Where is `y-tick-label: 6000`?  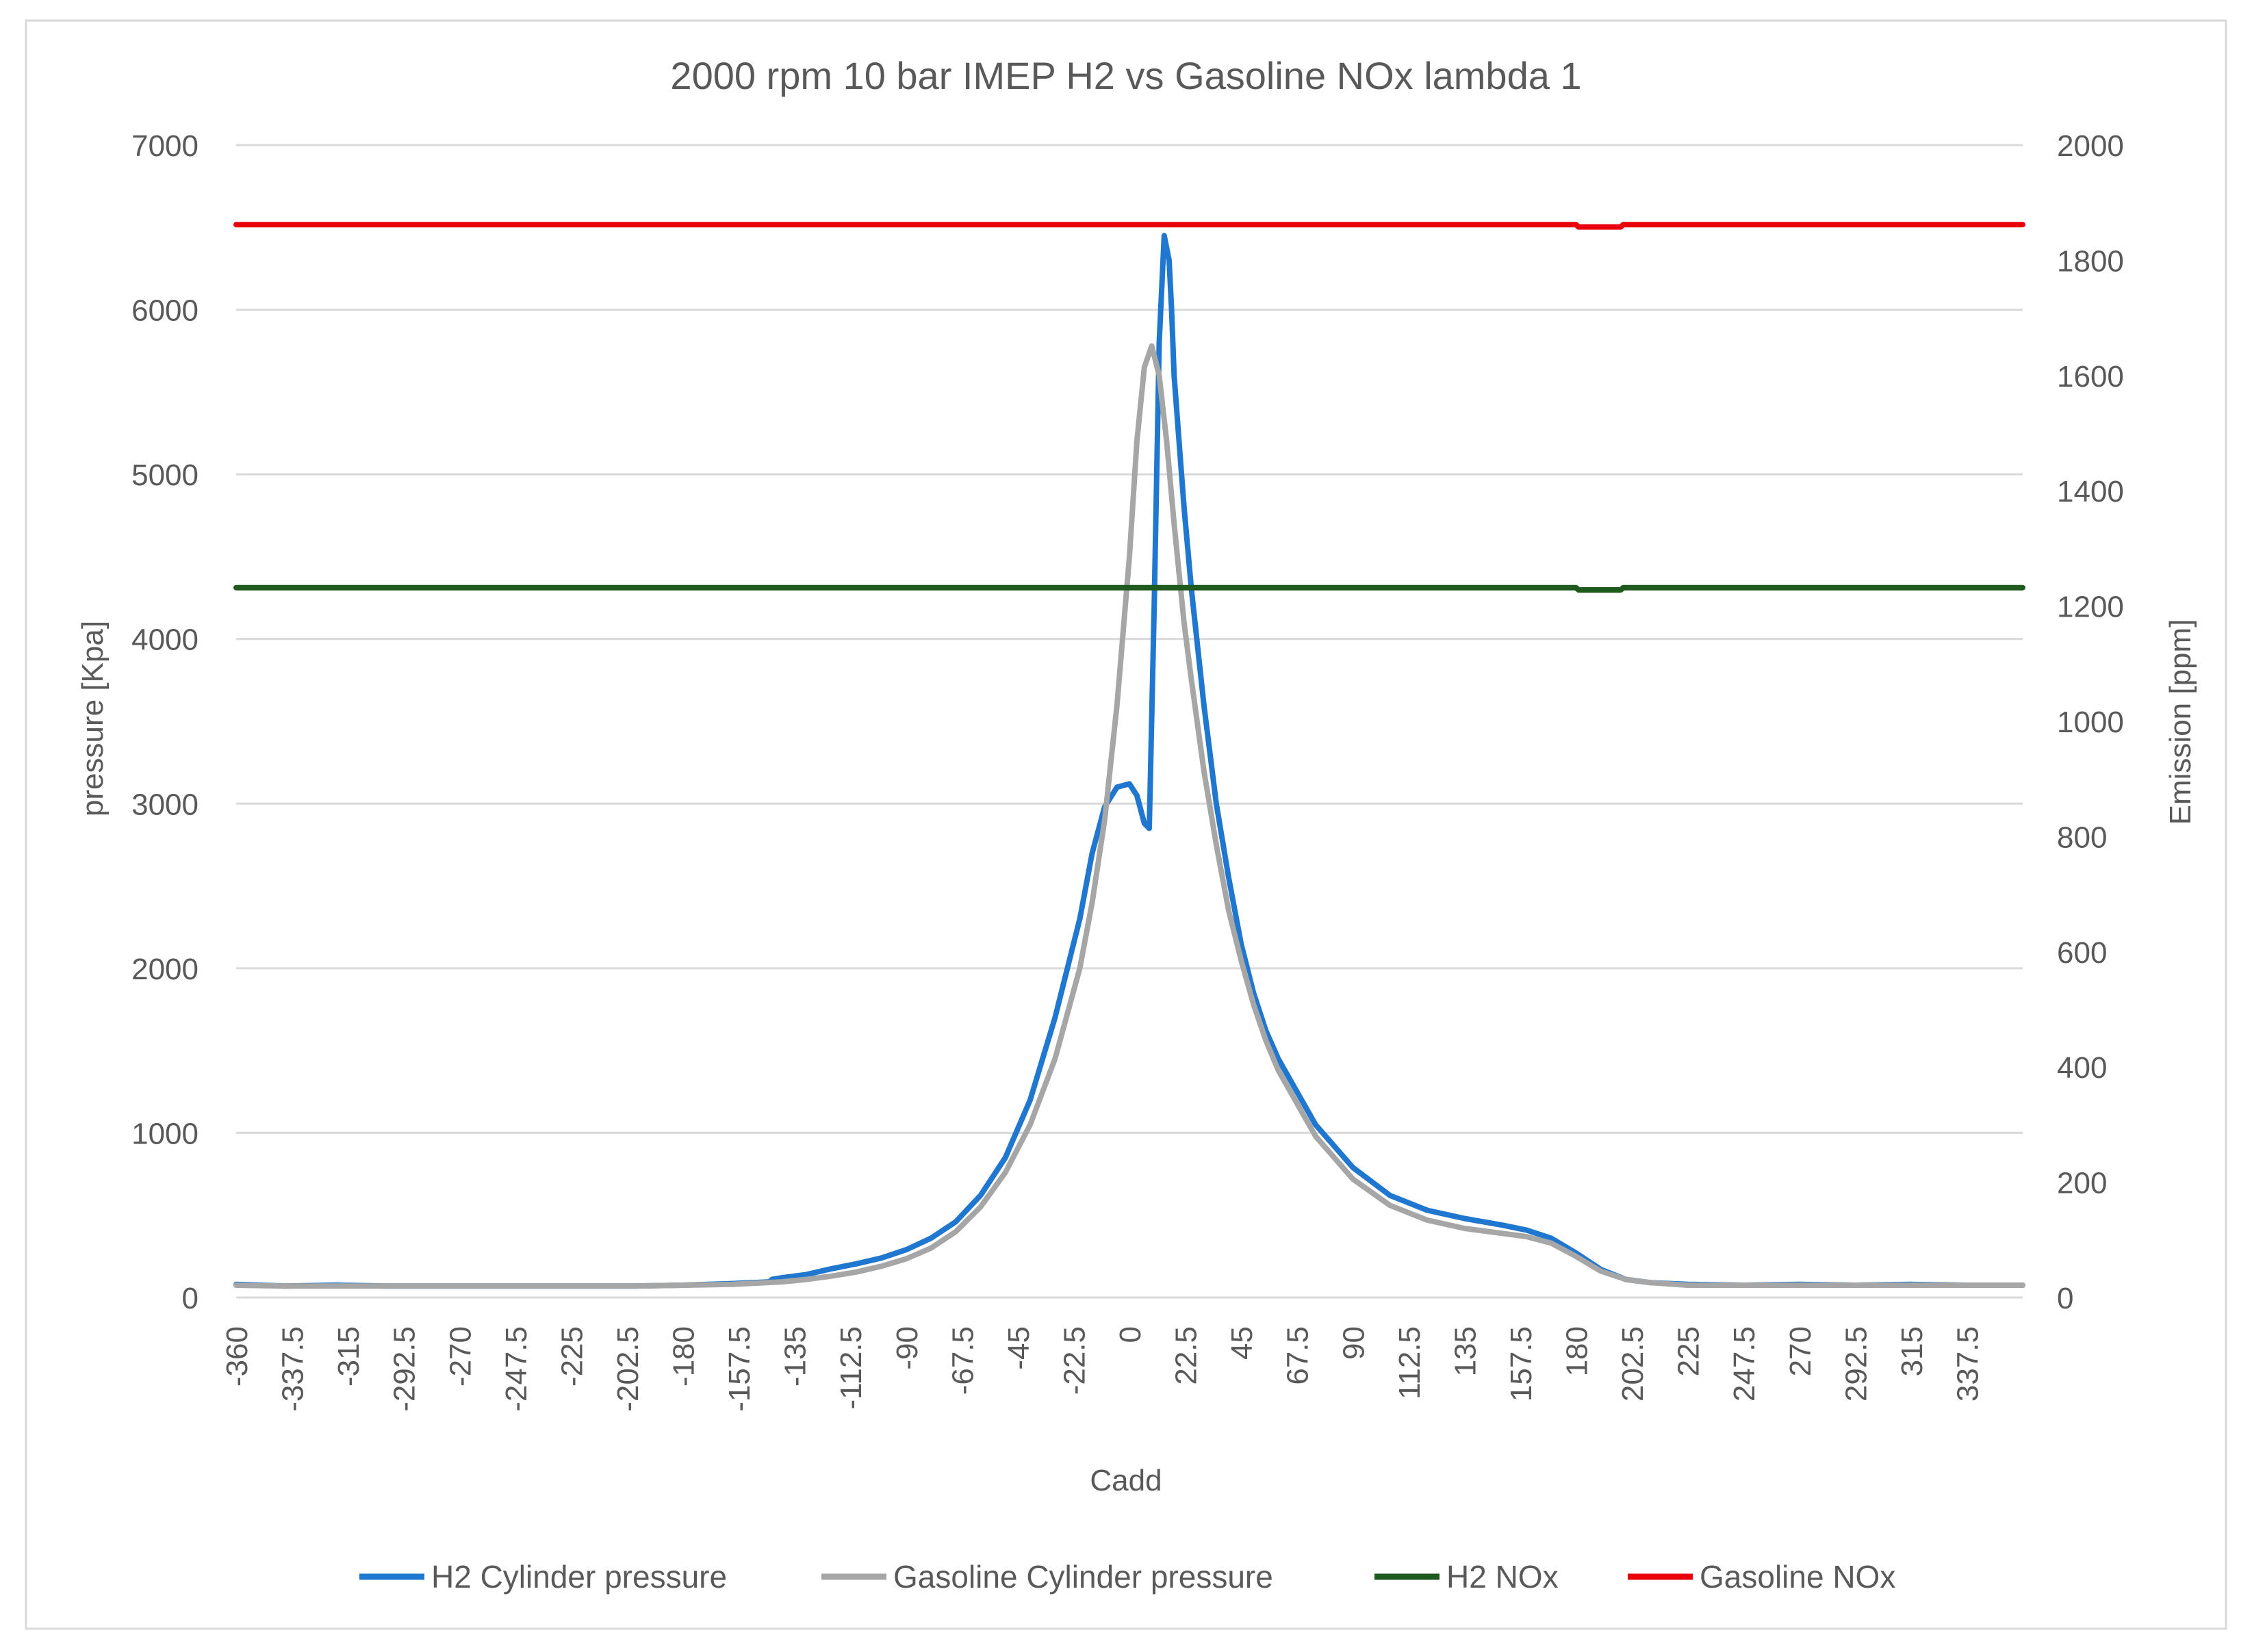 y-tick-label: 6000 is located at coordinates (165, 311).